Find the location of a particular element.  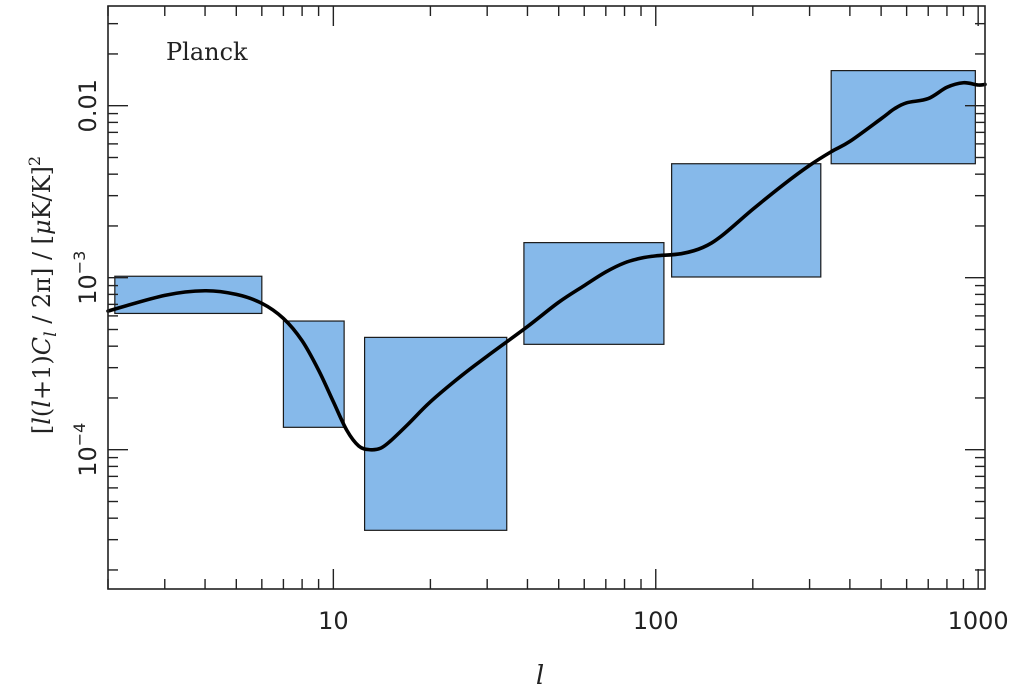

x-tick-label: 100 is located at coordinates (656, 621).